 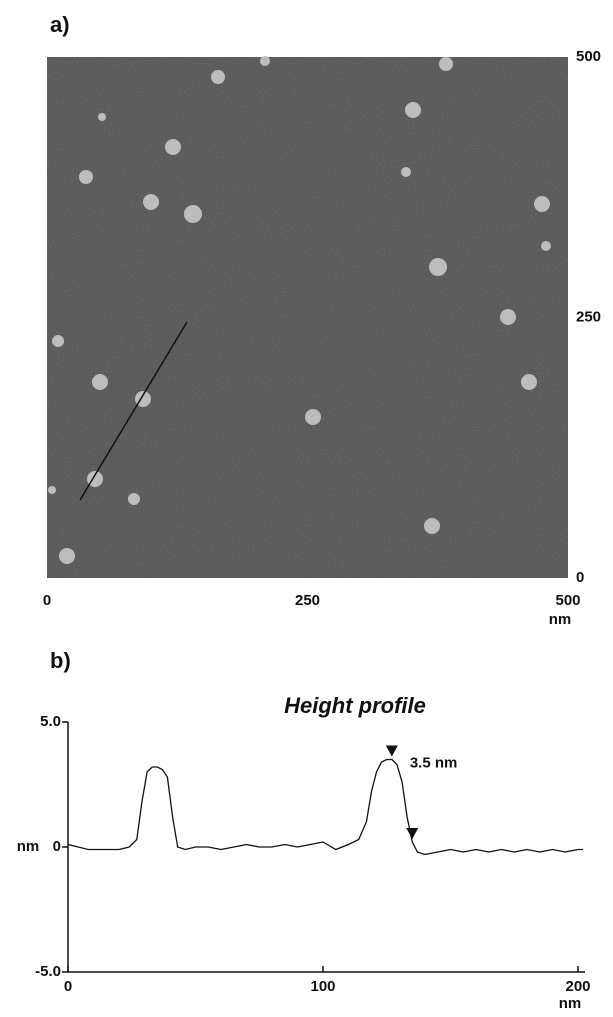 I want to click on y-tick-label: 250, so click(x=588, y=316).